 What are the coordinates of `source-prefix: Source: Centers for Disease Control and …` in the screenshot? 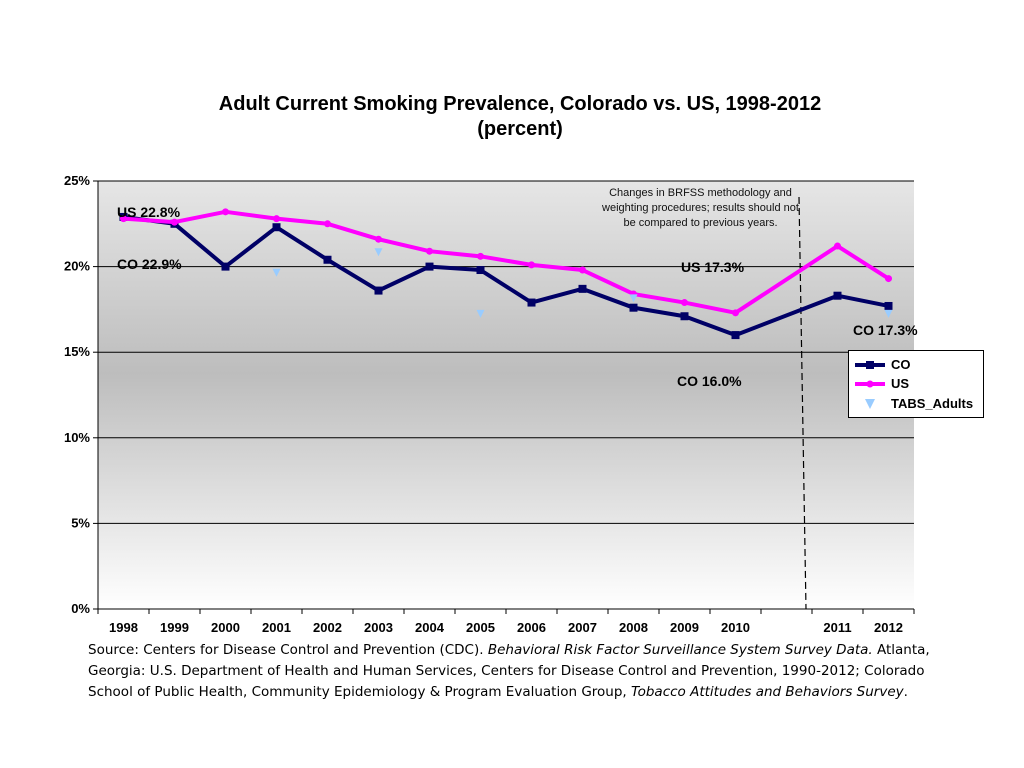 It's located at (288, 650).